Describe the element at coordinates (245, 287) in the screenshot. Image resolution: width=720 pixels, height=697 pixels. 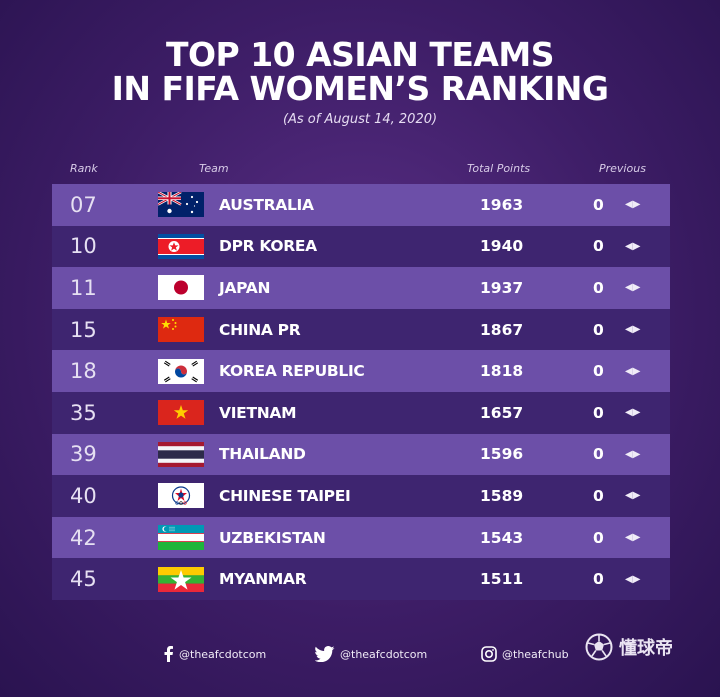
I see `team-name: JAPAN` at that location.